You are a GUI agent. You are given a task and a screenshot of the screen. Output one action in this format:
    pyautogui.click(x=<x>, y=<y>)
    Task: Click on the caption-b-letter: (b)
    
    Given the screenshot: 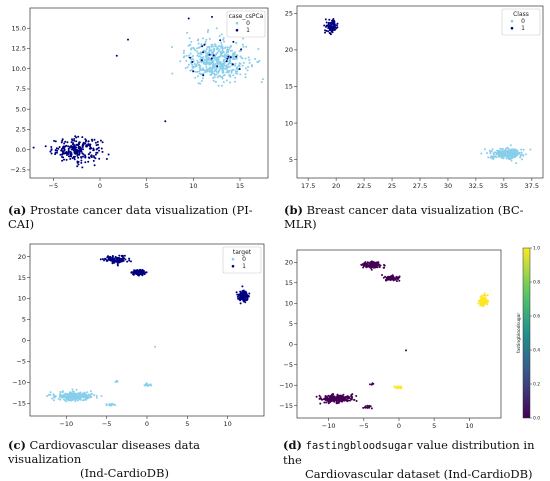 What is the action you would take?
    pyautogui.click(x=293, y=210)
    